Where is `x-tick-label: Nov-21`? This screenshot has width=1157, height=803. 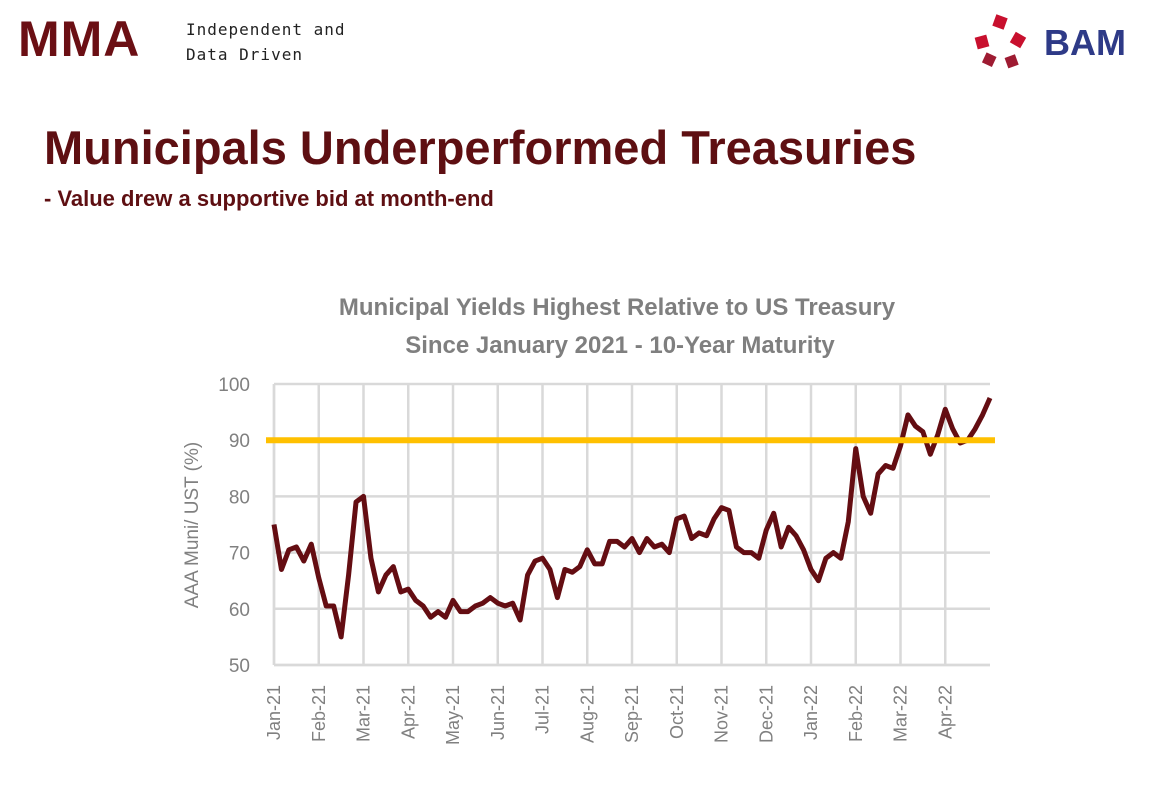 x-tick-label: Nov-21 is located at coordinates (722, 714).